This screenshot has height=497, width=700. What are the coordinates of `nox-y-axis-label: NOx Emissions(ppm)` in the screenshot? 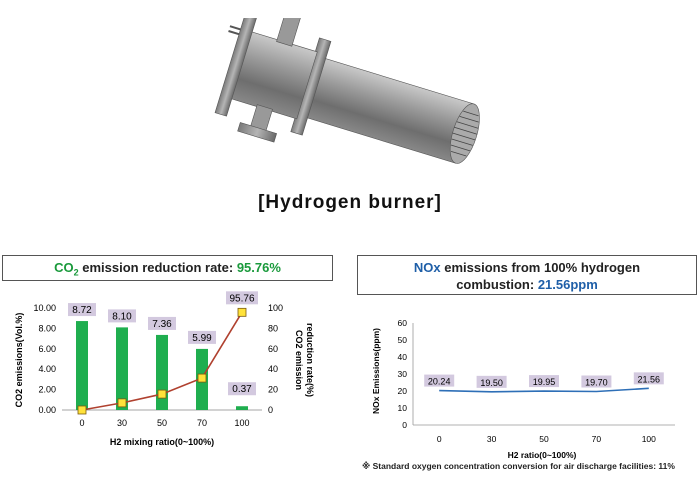 It's located at (376, 371).